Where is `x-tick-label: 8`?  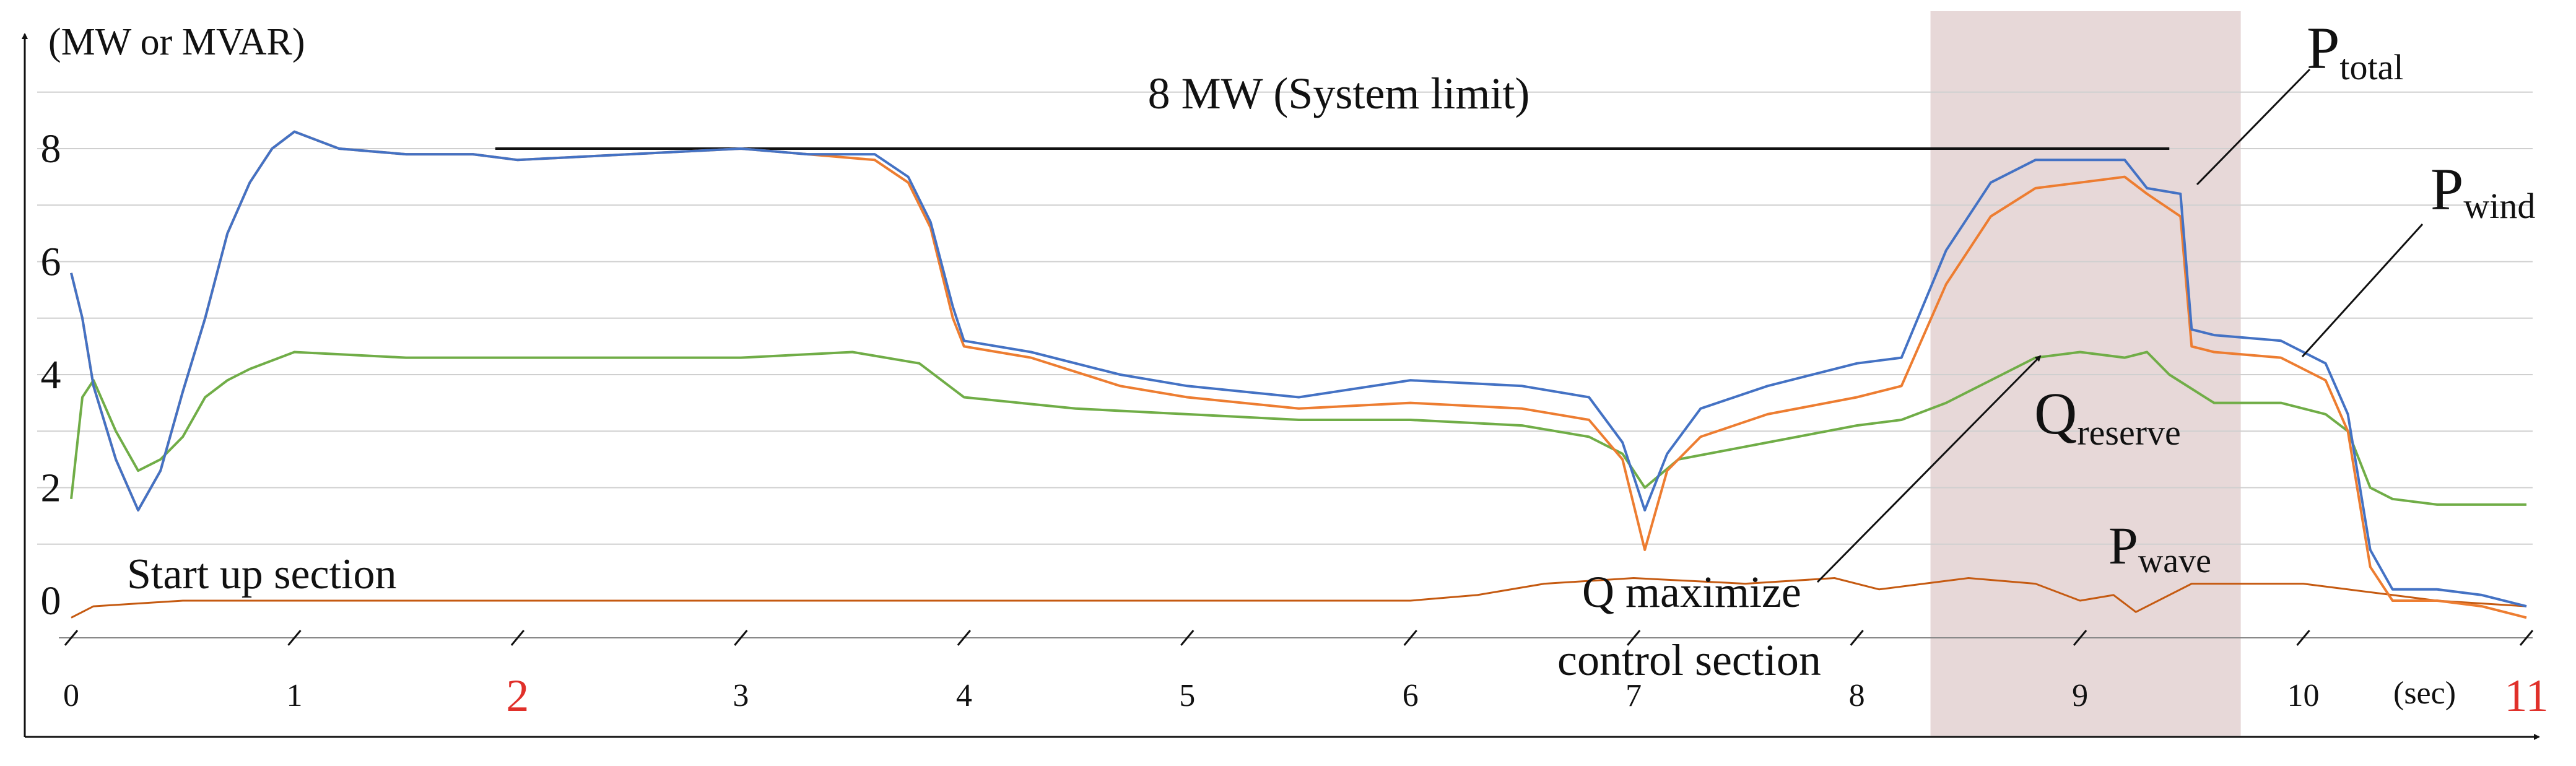 x-tick-label: 8 is located at coordinates (1857, 695).